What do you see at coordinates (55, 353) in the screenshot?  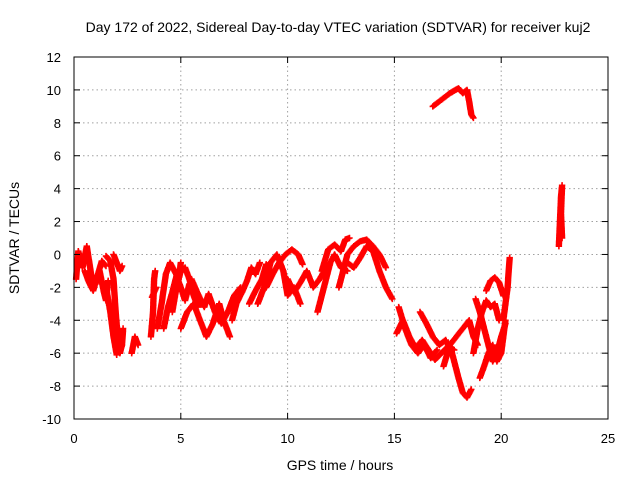 I see `y-tick-label: -6` at bounding box center [55, 353].